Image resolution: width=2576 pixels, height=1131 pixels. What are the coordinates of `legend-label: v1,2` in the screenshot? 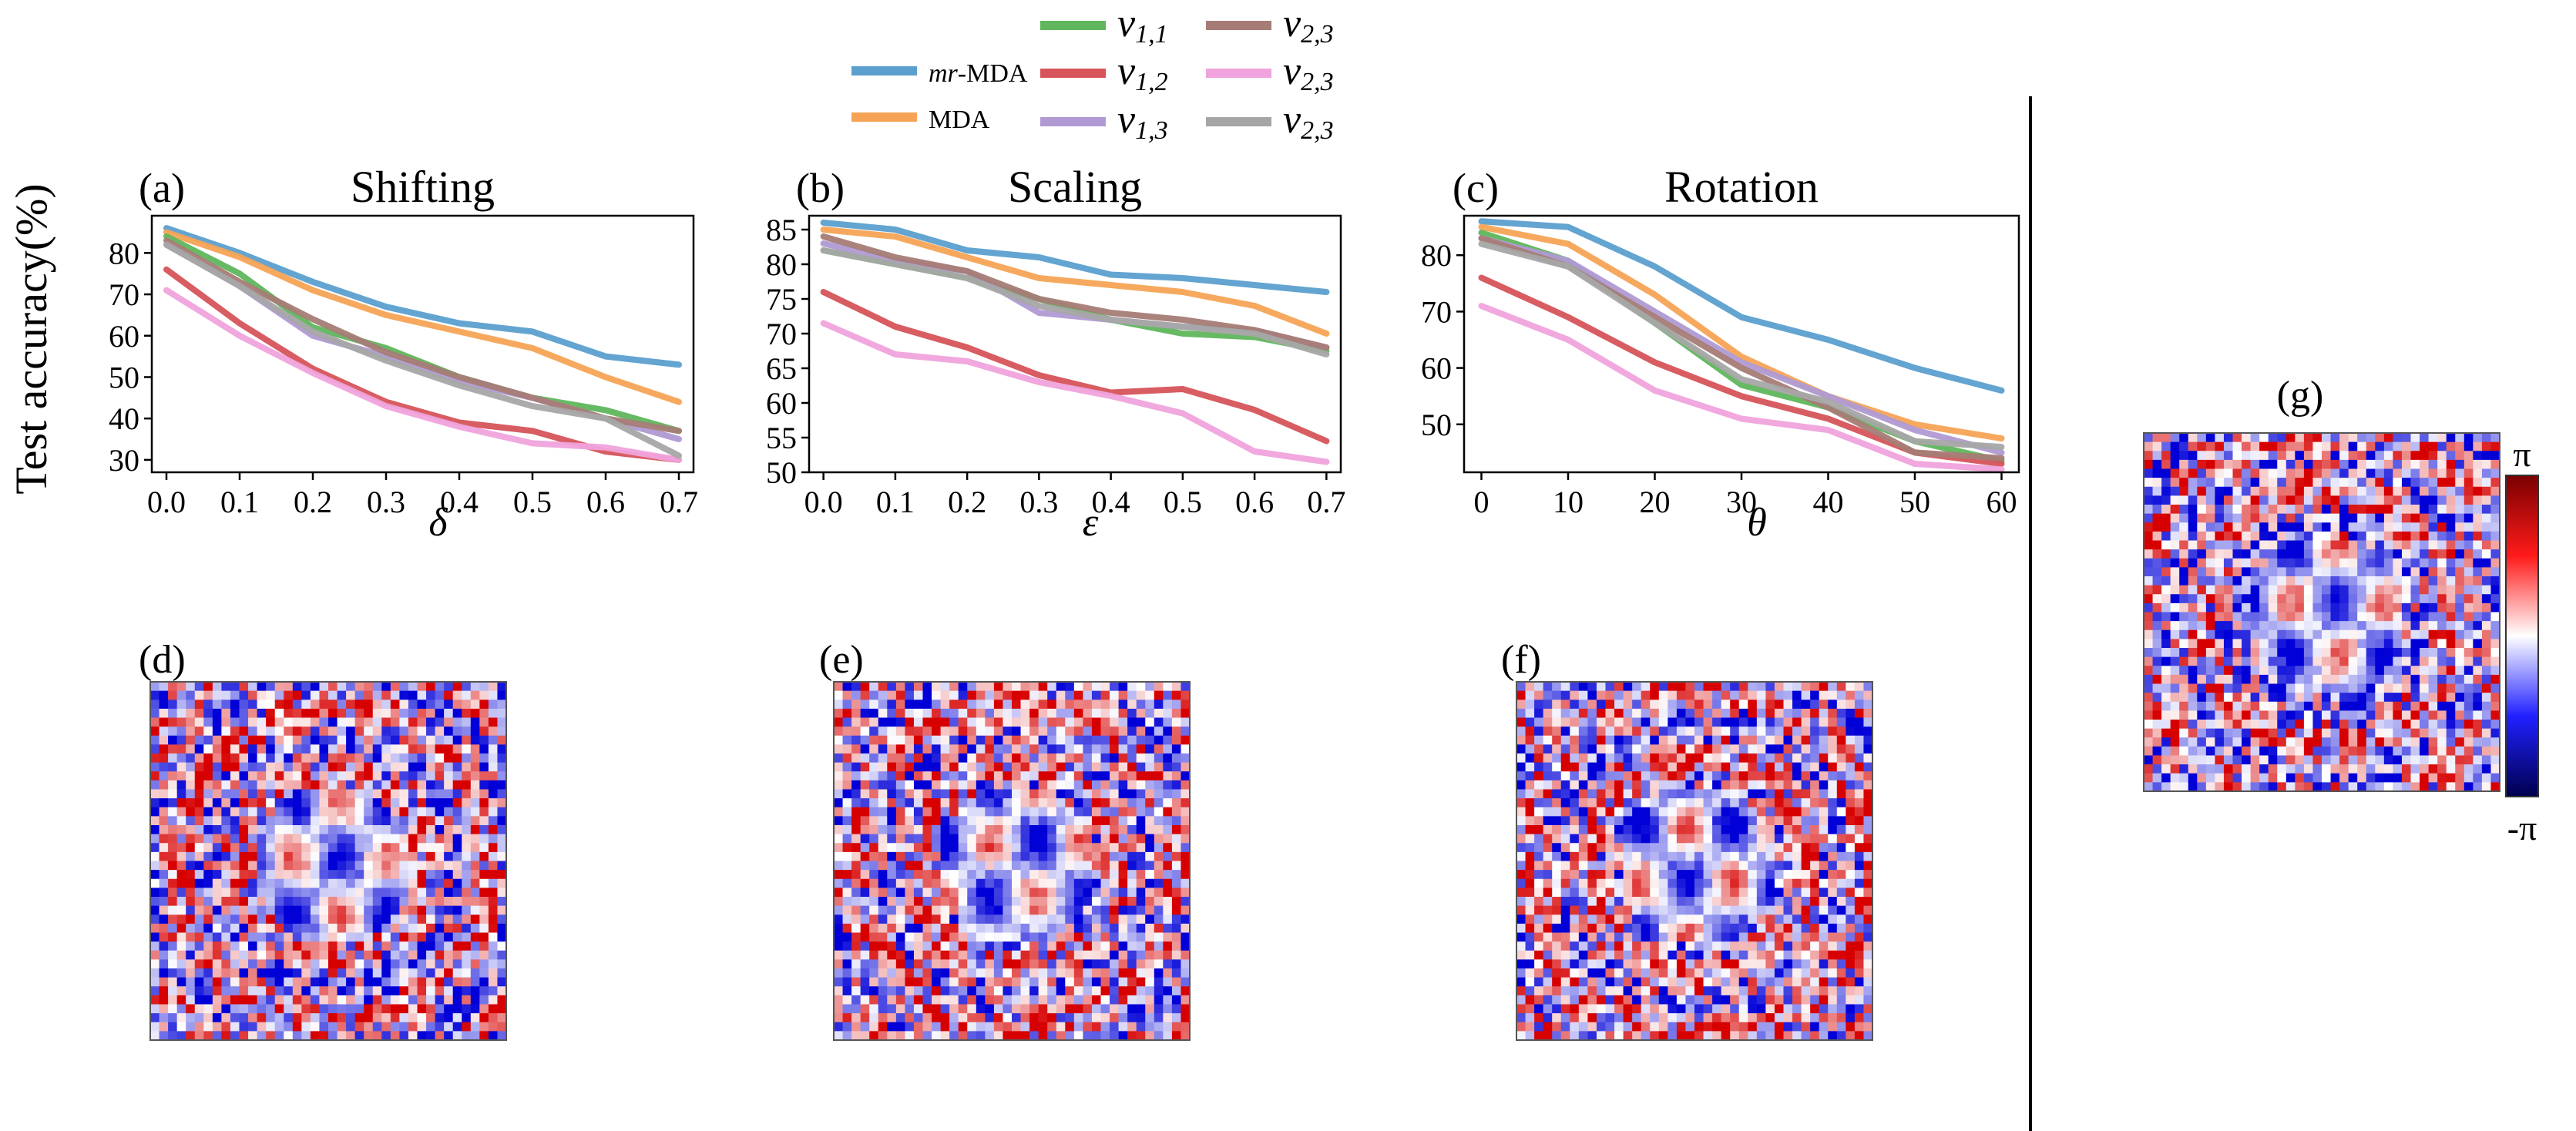 It's located at (1142, 72).